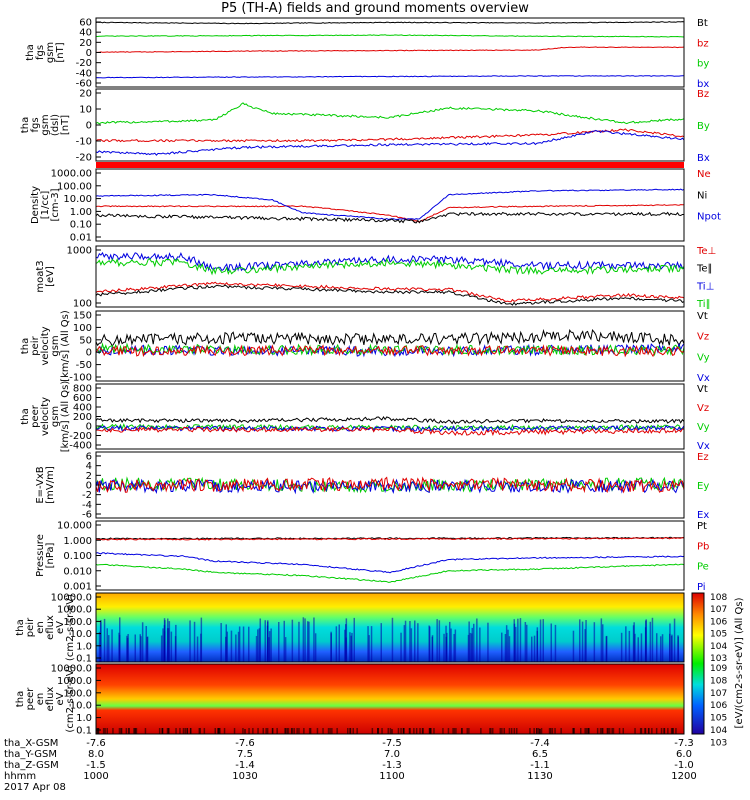 The width and height of the screenshot is (750, 800). I want to click on y-tick-label: 0.010, so click(77, 571).